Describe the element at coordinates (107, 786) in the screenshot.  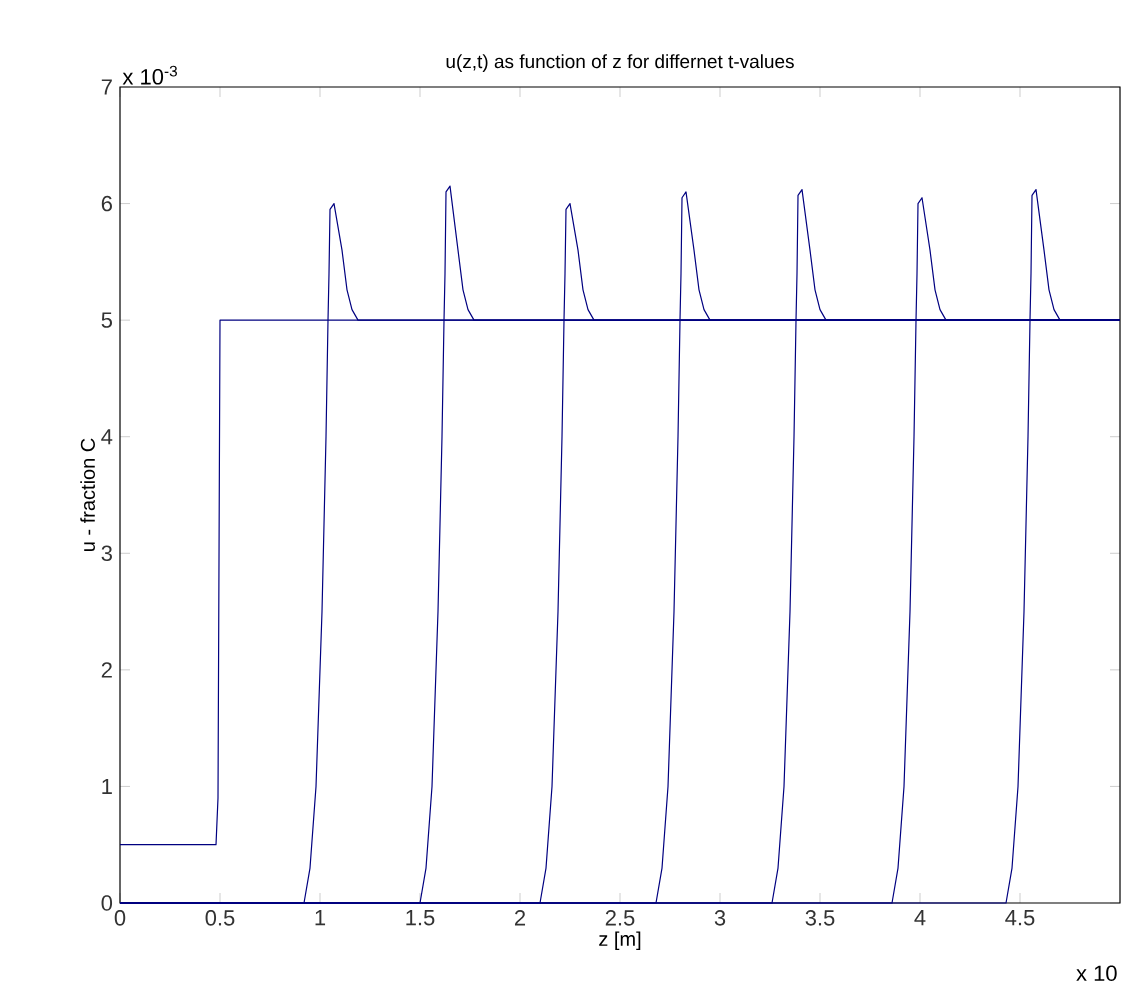
I see `y-tick-label: 1` at that location.